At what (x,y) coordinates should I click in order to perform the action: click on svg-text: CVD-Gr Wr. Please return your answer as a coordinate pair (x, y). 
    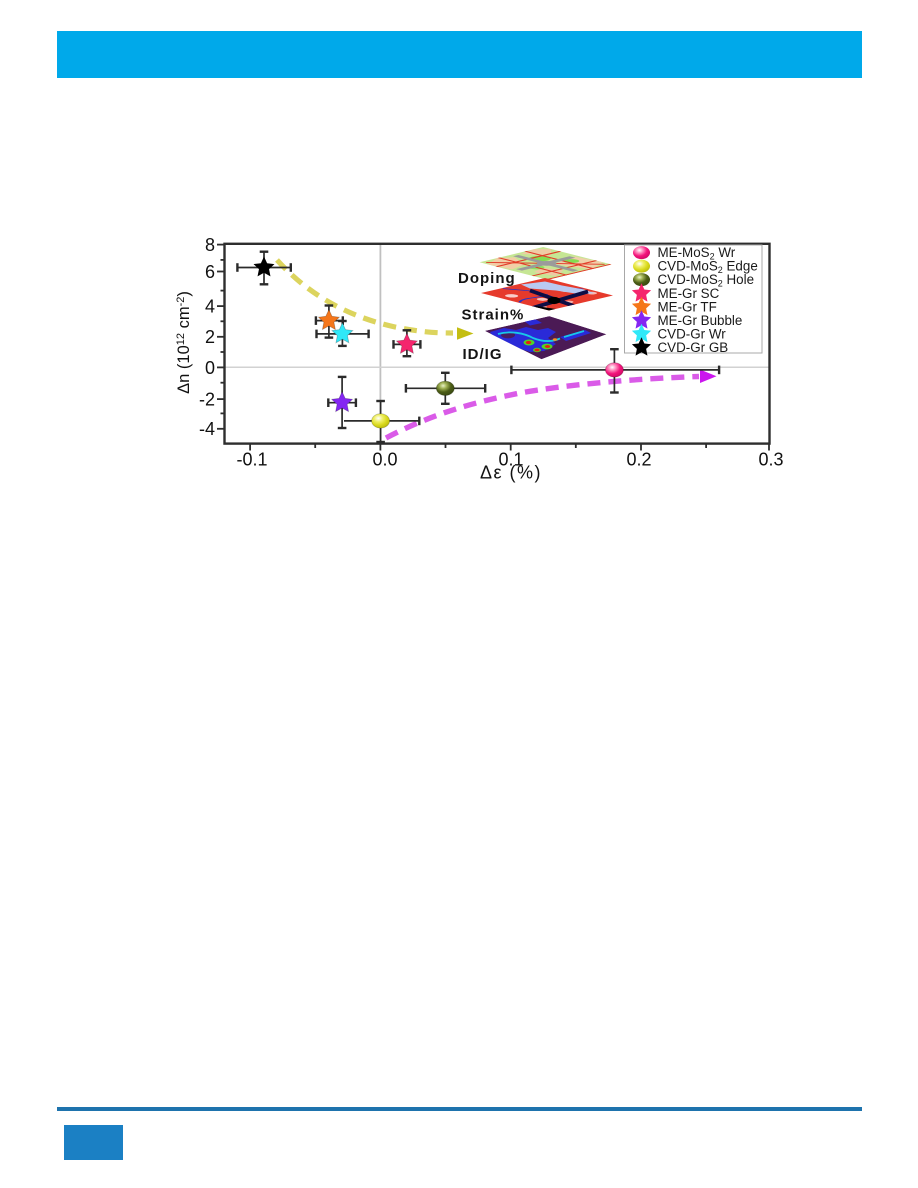
    Looking at the image, I should click on (692, 333).